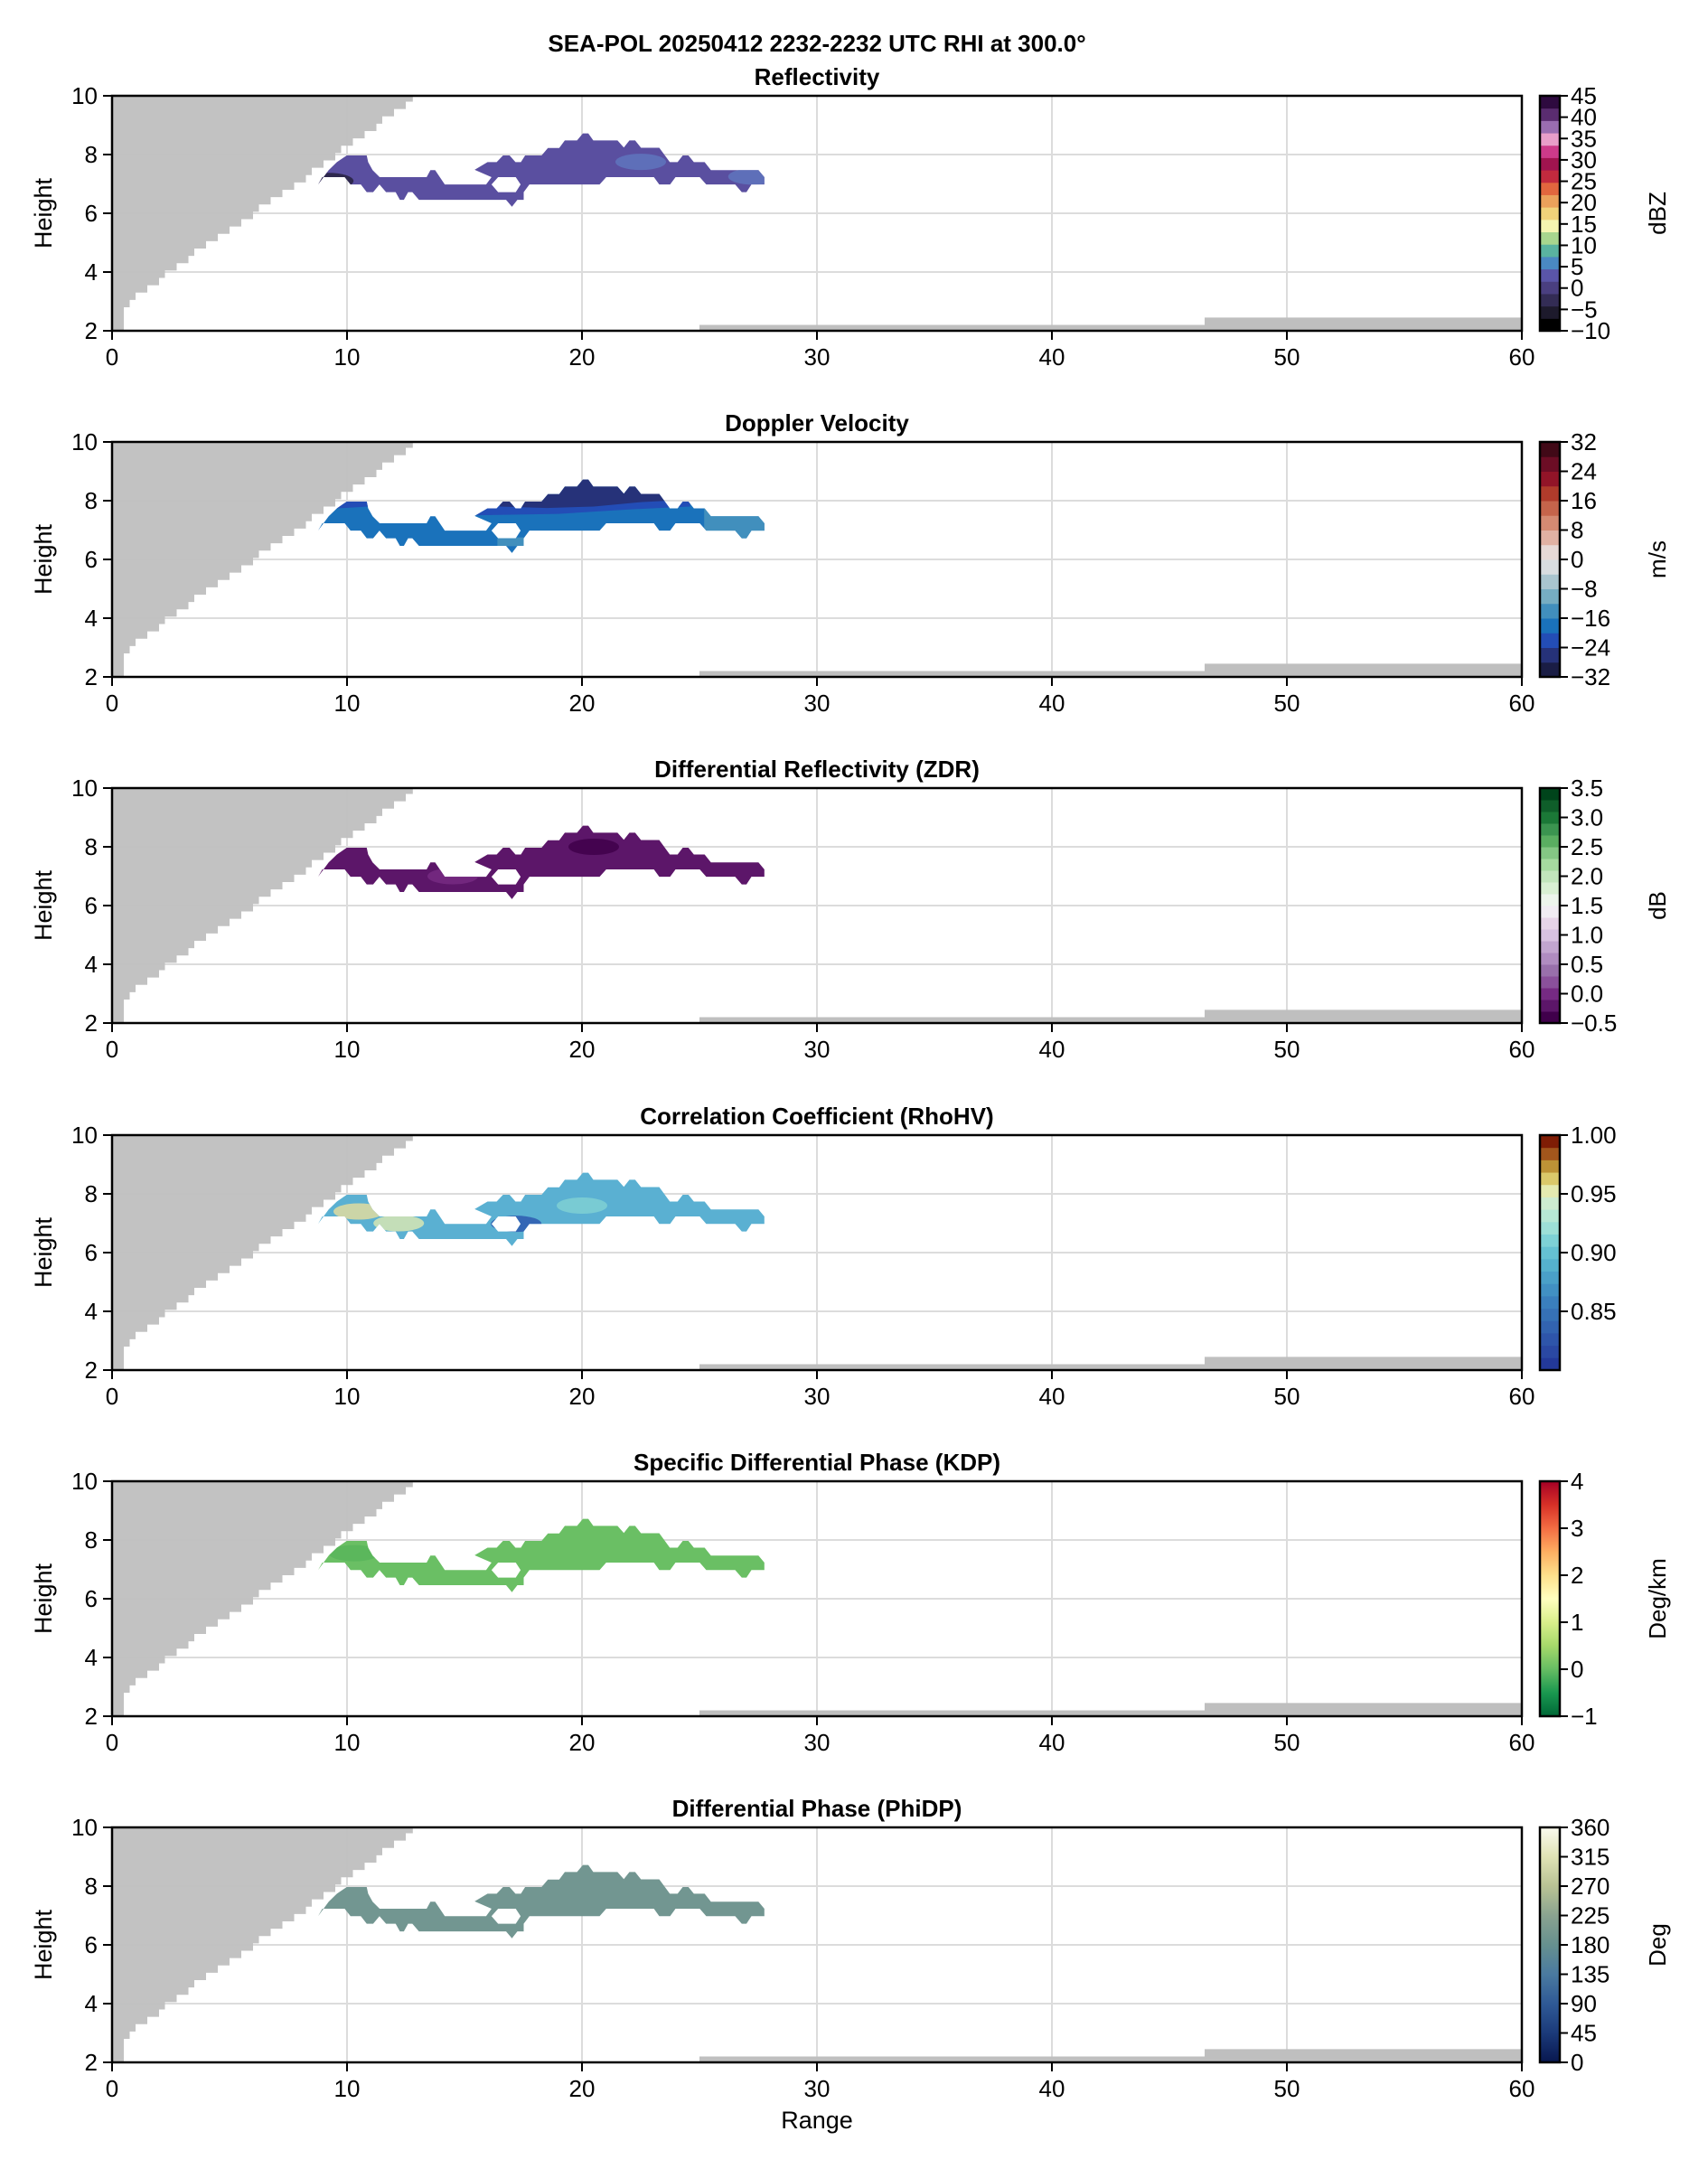  What do you see at coordinates (817, 704) in the screenshot?
I see `x-tick-label: 30` at bounding box center [817, 704].